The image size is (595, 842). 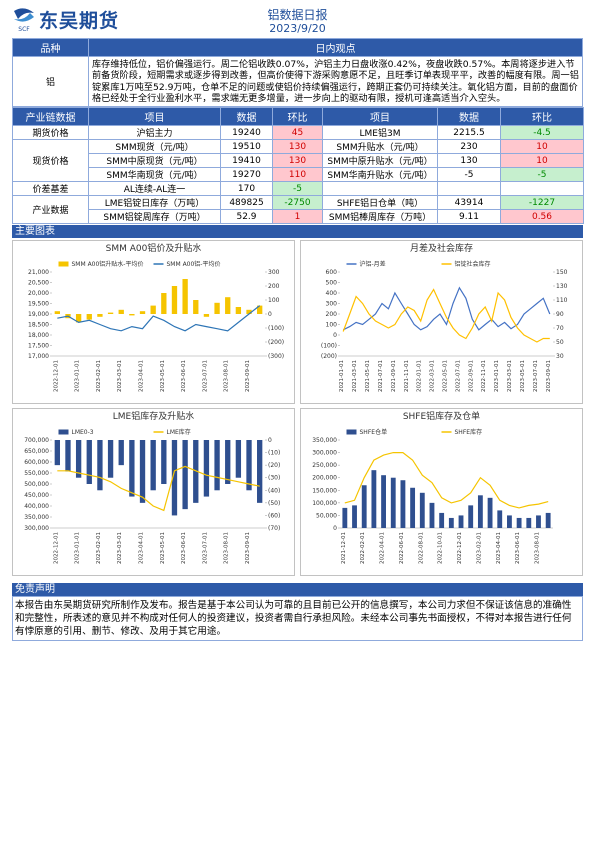 What do you see at coordinates (154, 147) in the screenshot?
I see `item: SMM现货（元/吨）` at bounding box center [154, 147].